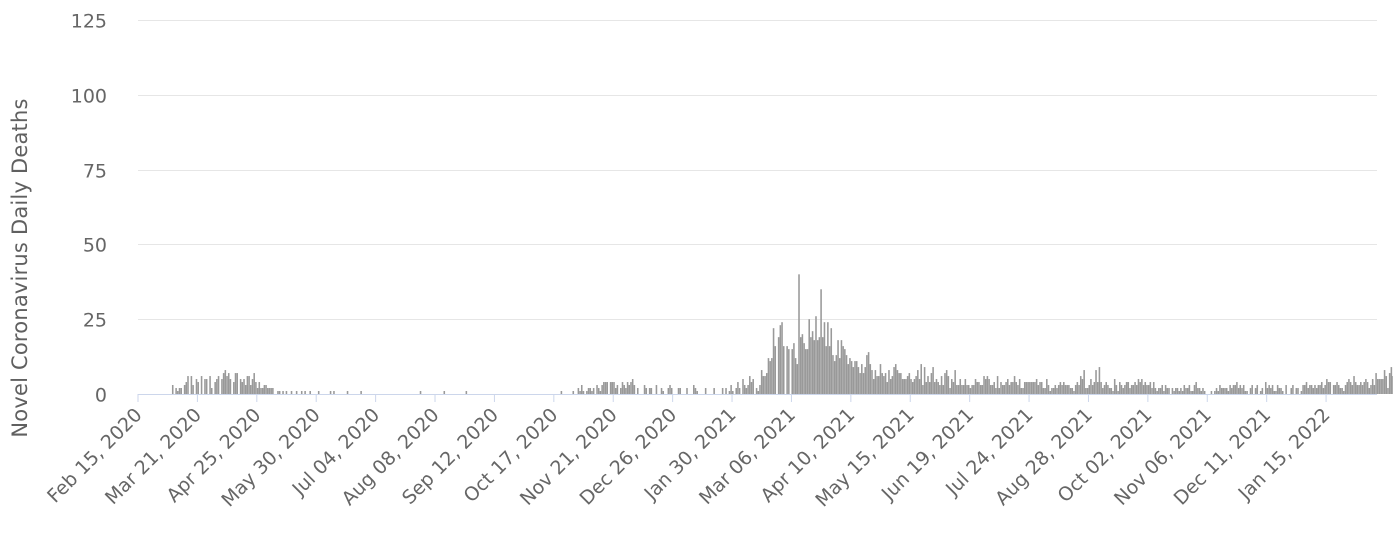  I want to click on y-tick-label: 25, so click(95, 321).